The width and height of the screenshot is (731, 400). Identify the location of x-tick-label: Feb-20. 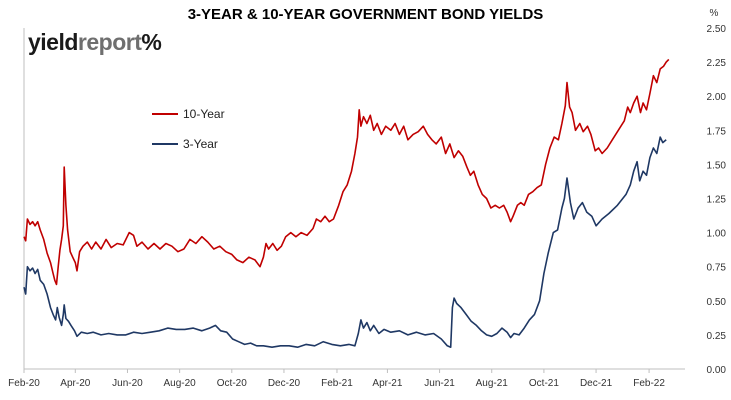
(24, 383).